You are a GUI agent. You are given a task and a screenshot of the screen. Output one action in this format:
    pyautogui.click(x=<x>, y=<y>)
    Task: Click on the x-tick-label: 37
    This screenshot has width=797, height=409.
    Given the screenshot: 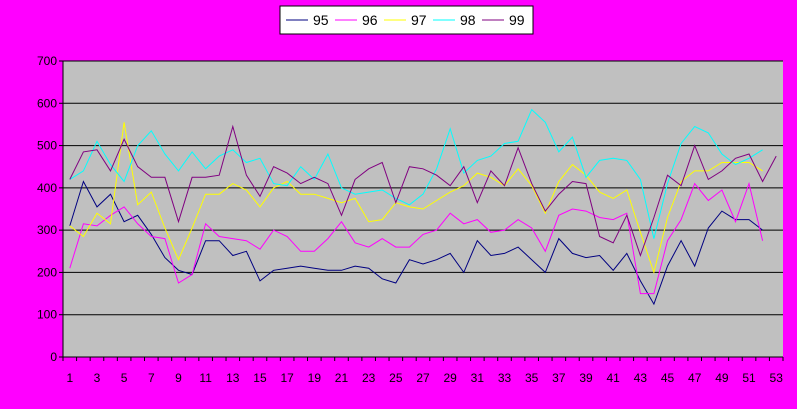 What is the action you would take?
    pyautogui.click(x=559, y=378)
    